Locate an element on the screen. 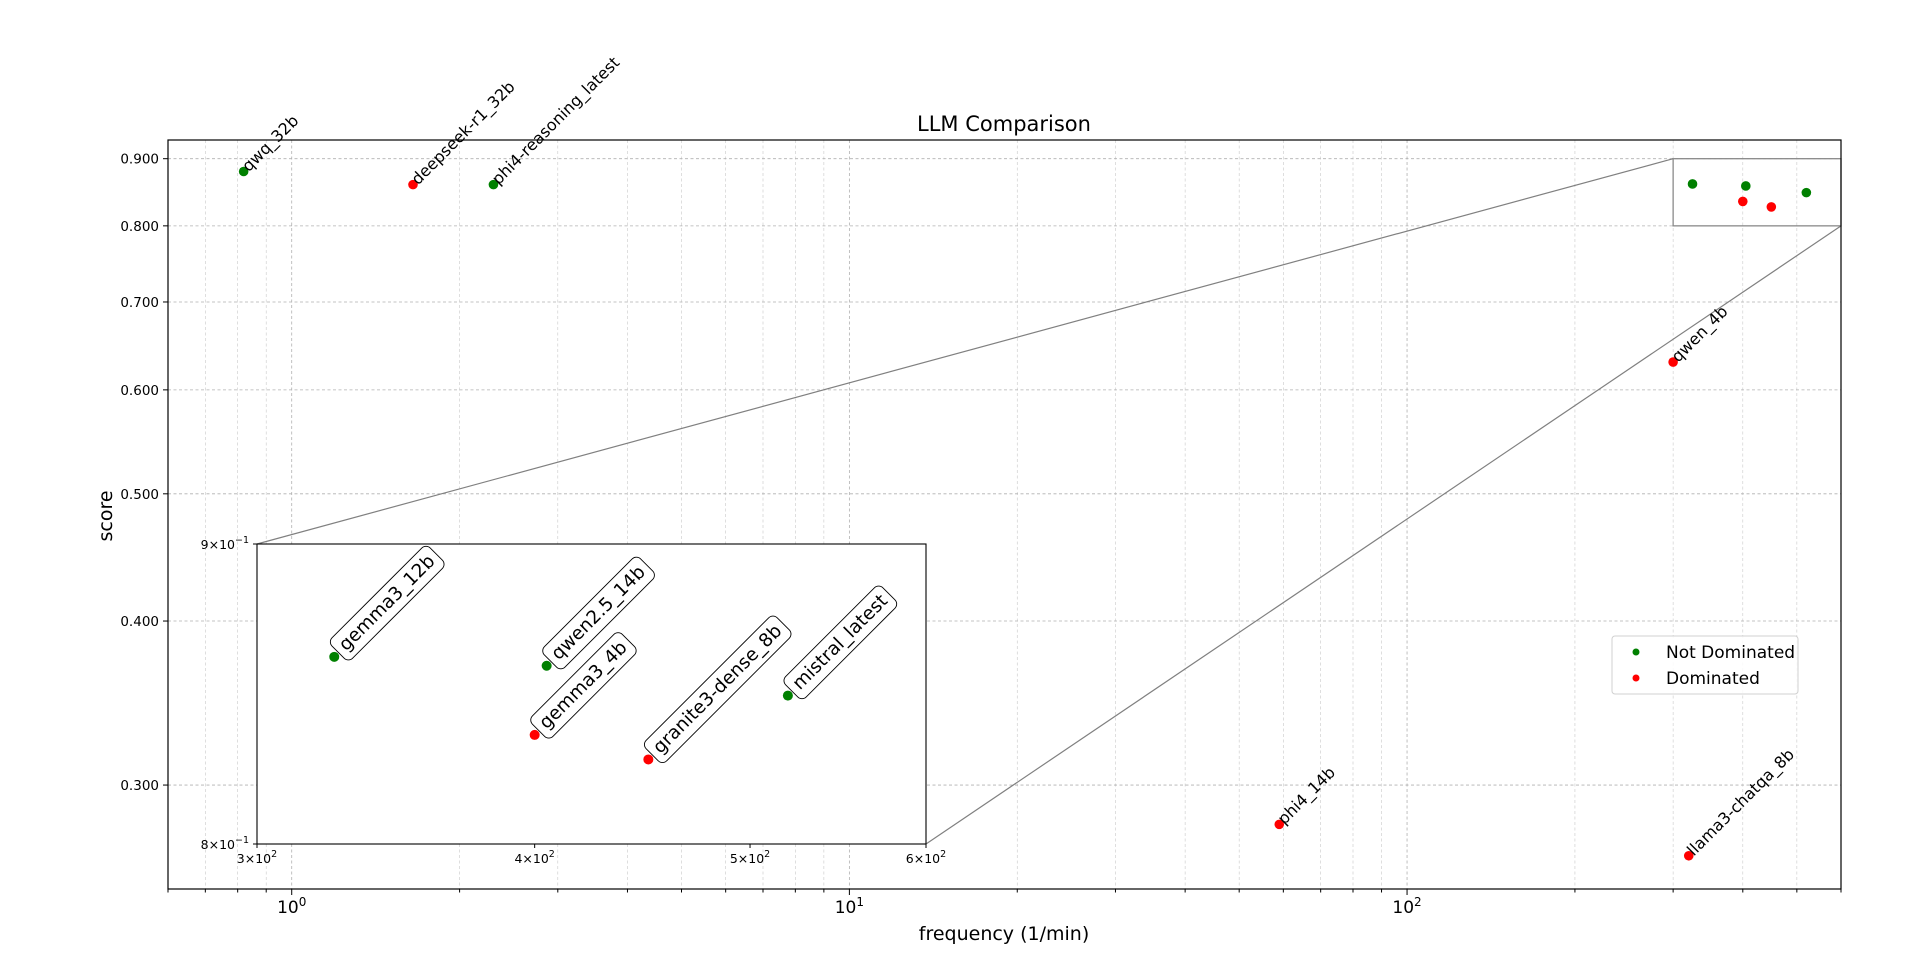 This screenshot has width=1920, height=971. zoom-region-box is located at coordinates (1757, 192).